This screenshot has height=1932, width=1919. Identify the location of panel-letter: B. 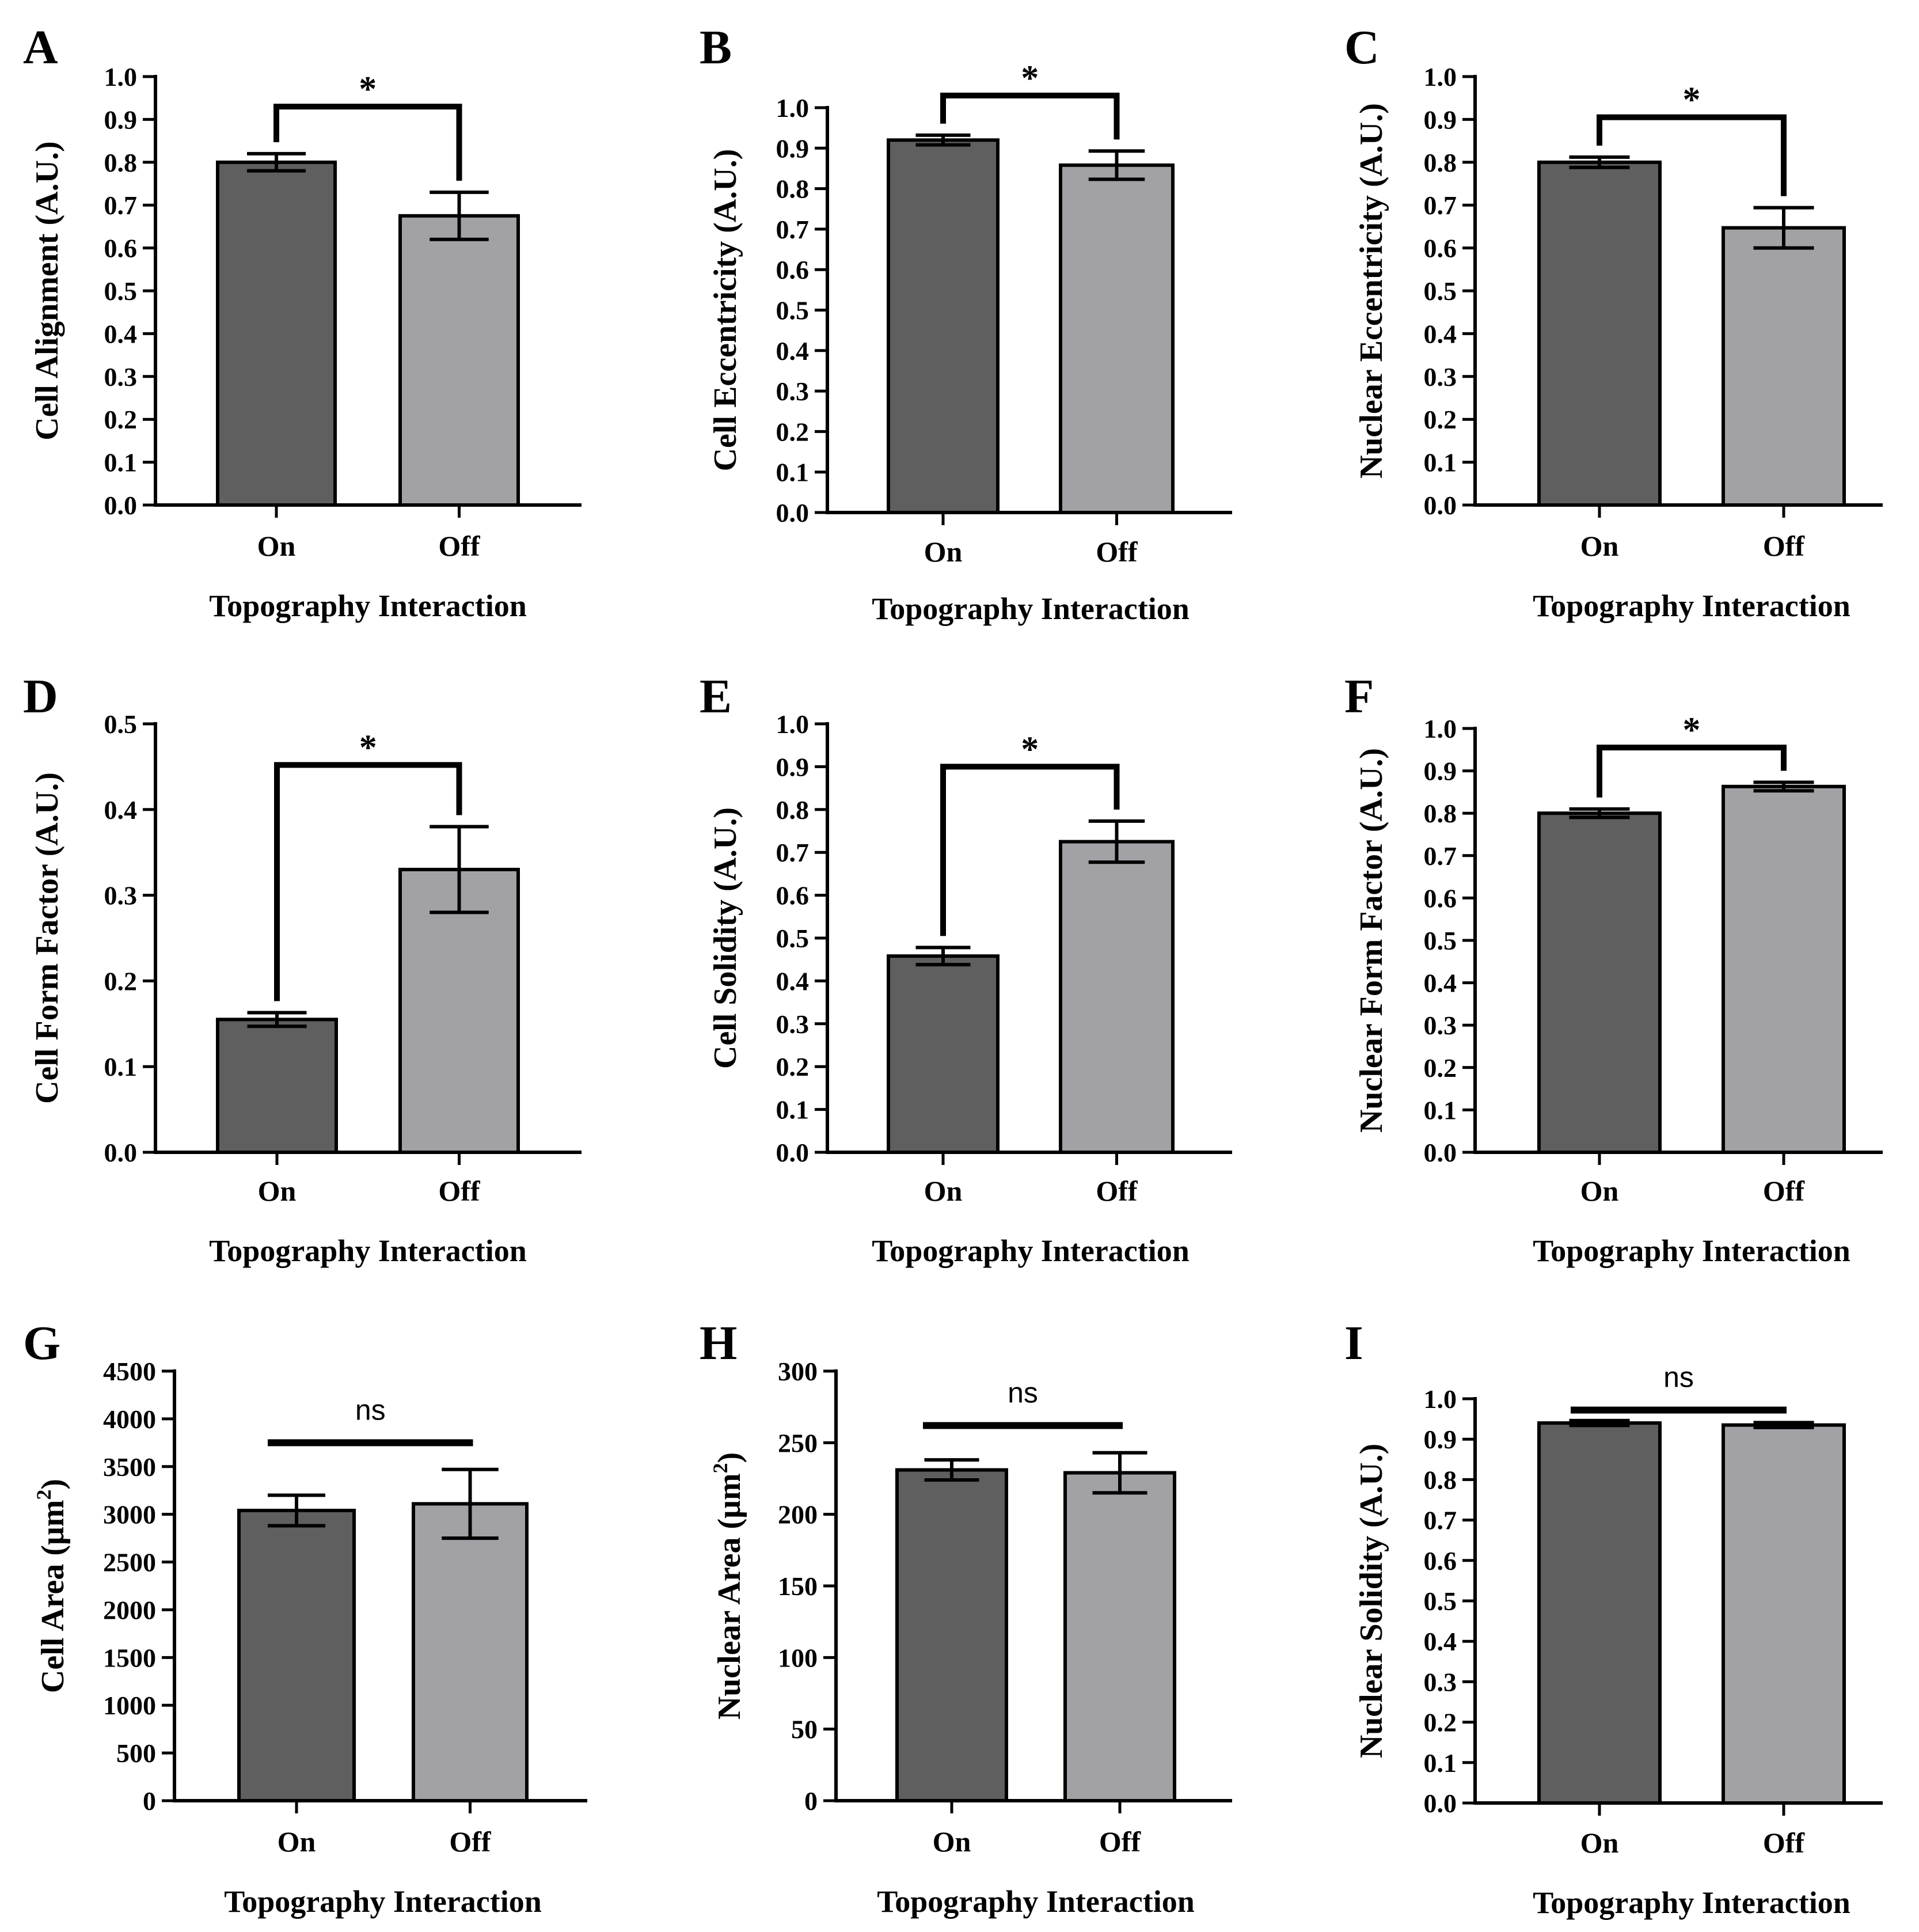
(716, 47).